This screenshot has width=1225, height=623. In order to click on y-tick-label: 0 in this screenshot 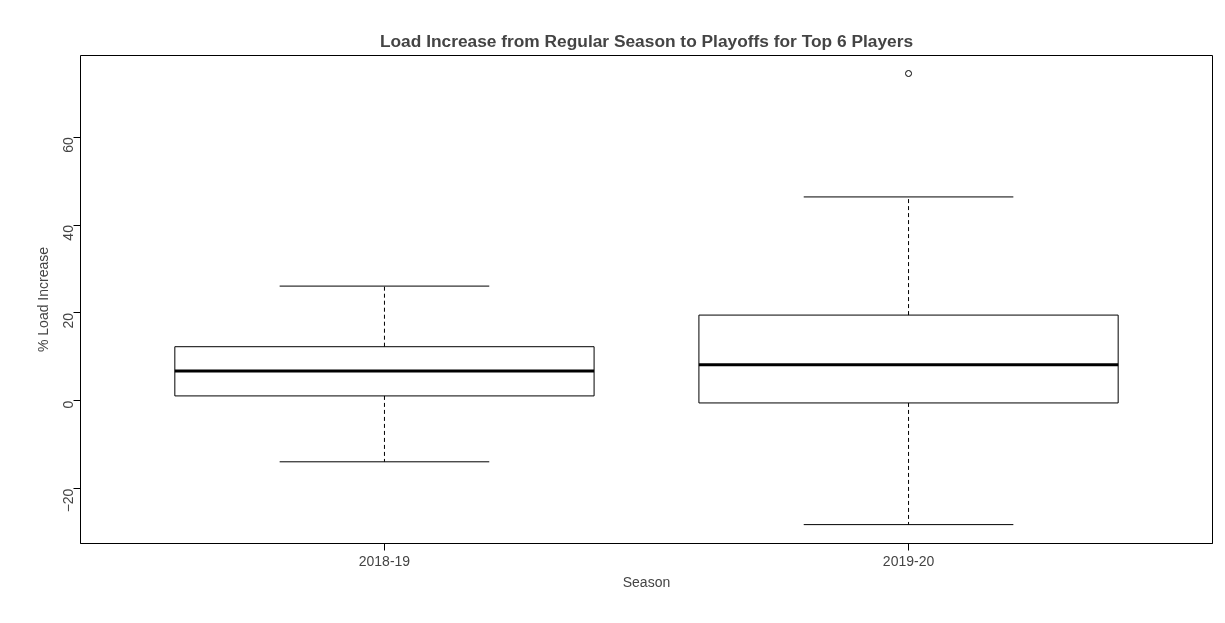, I will do `click(68, 404)`.